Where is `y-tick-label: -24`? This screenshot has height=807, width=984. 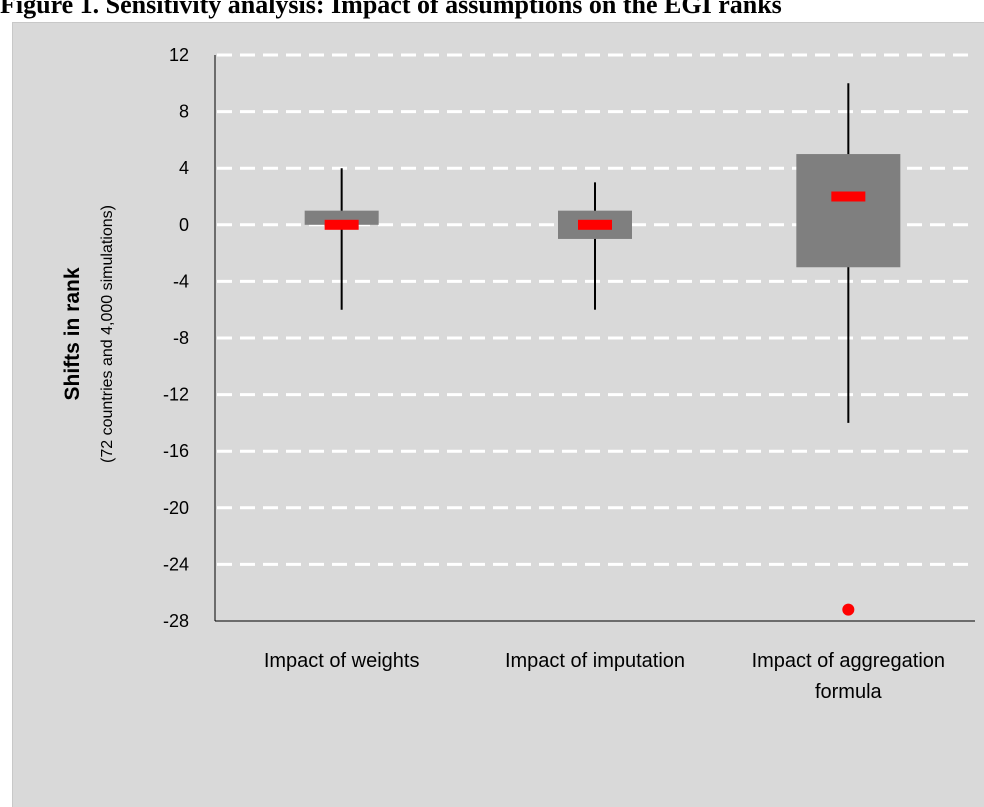
y-tick-label: -24 is located at coordinates (176, 564).